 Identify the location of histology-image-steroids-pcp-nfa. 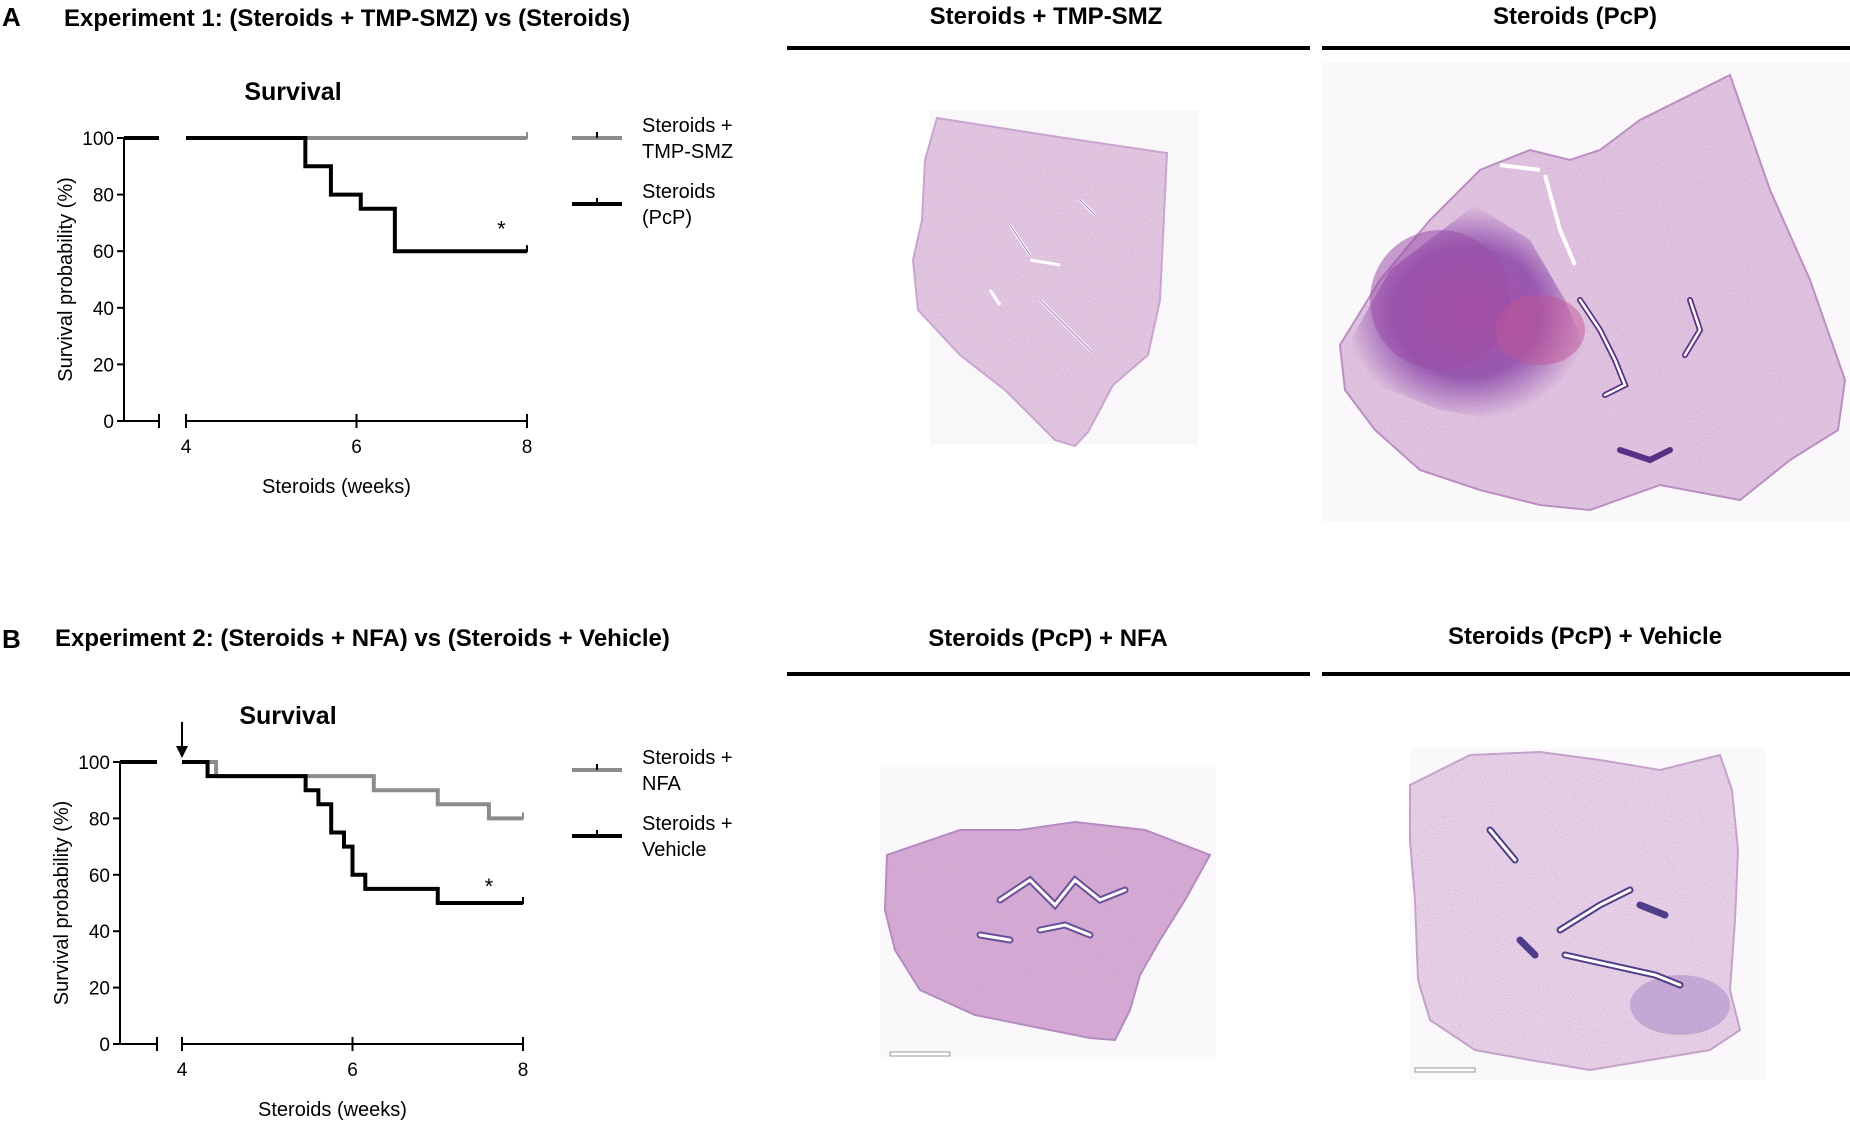
(1048, 911).